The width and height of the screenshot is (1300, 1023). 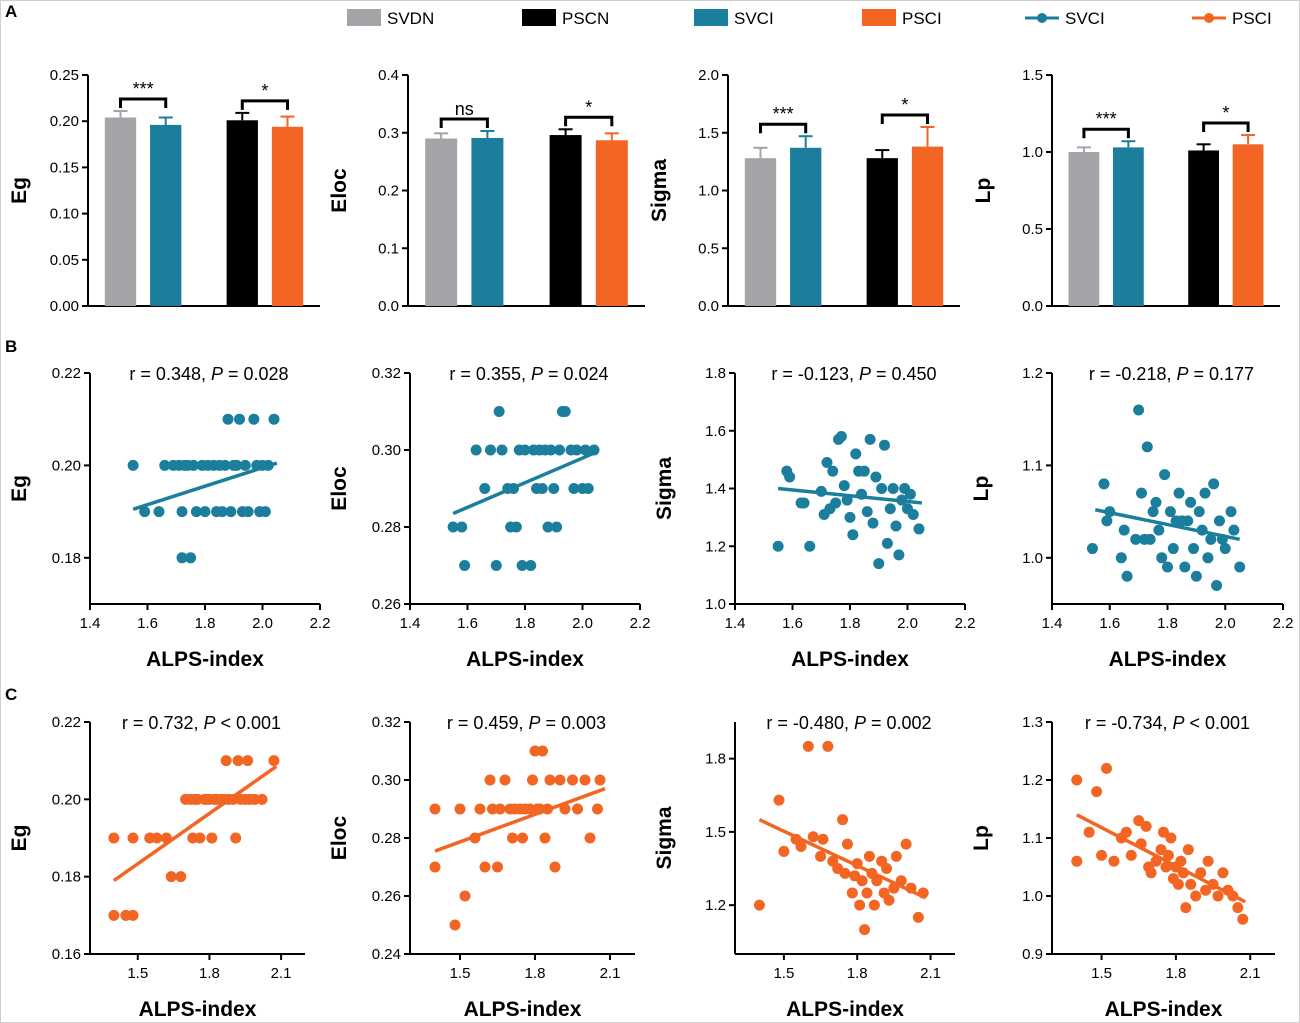 I want to click on x-tick-label: 2.1, so click(x=610, y=973).